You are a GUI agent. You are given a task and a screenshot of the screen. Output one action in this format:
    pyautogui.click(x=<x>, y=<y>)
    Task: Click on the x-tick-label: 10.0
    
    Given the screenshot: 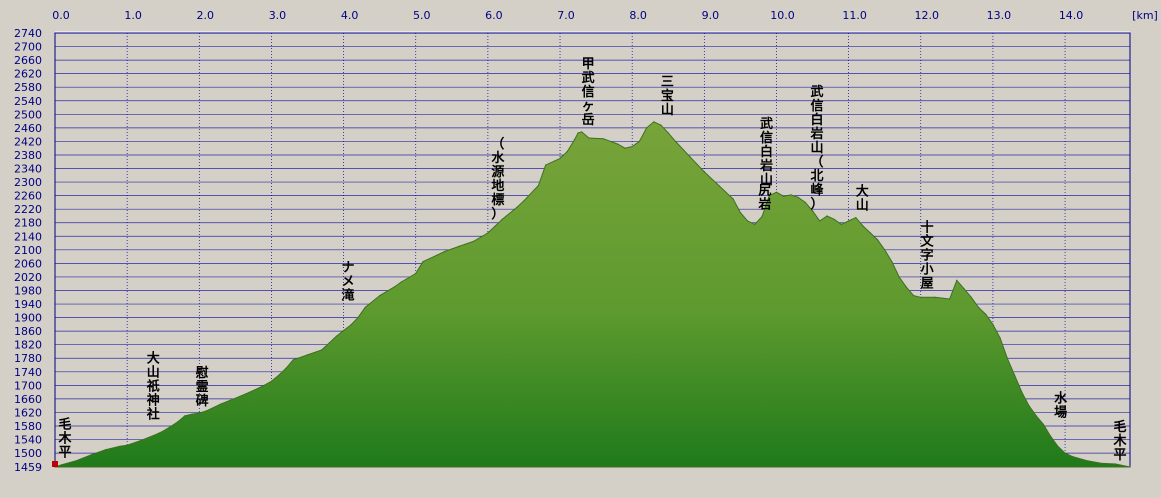 What is the action you would take?
    pyautogui.click(x=782, y=15)
    